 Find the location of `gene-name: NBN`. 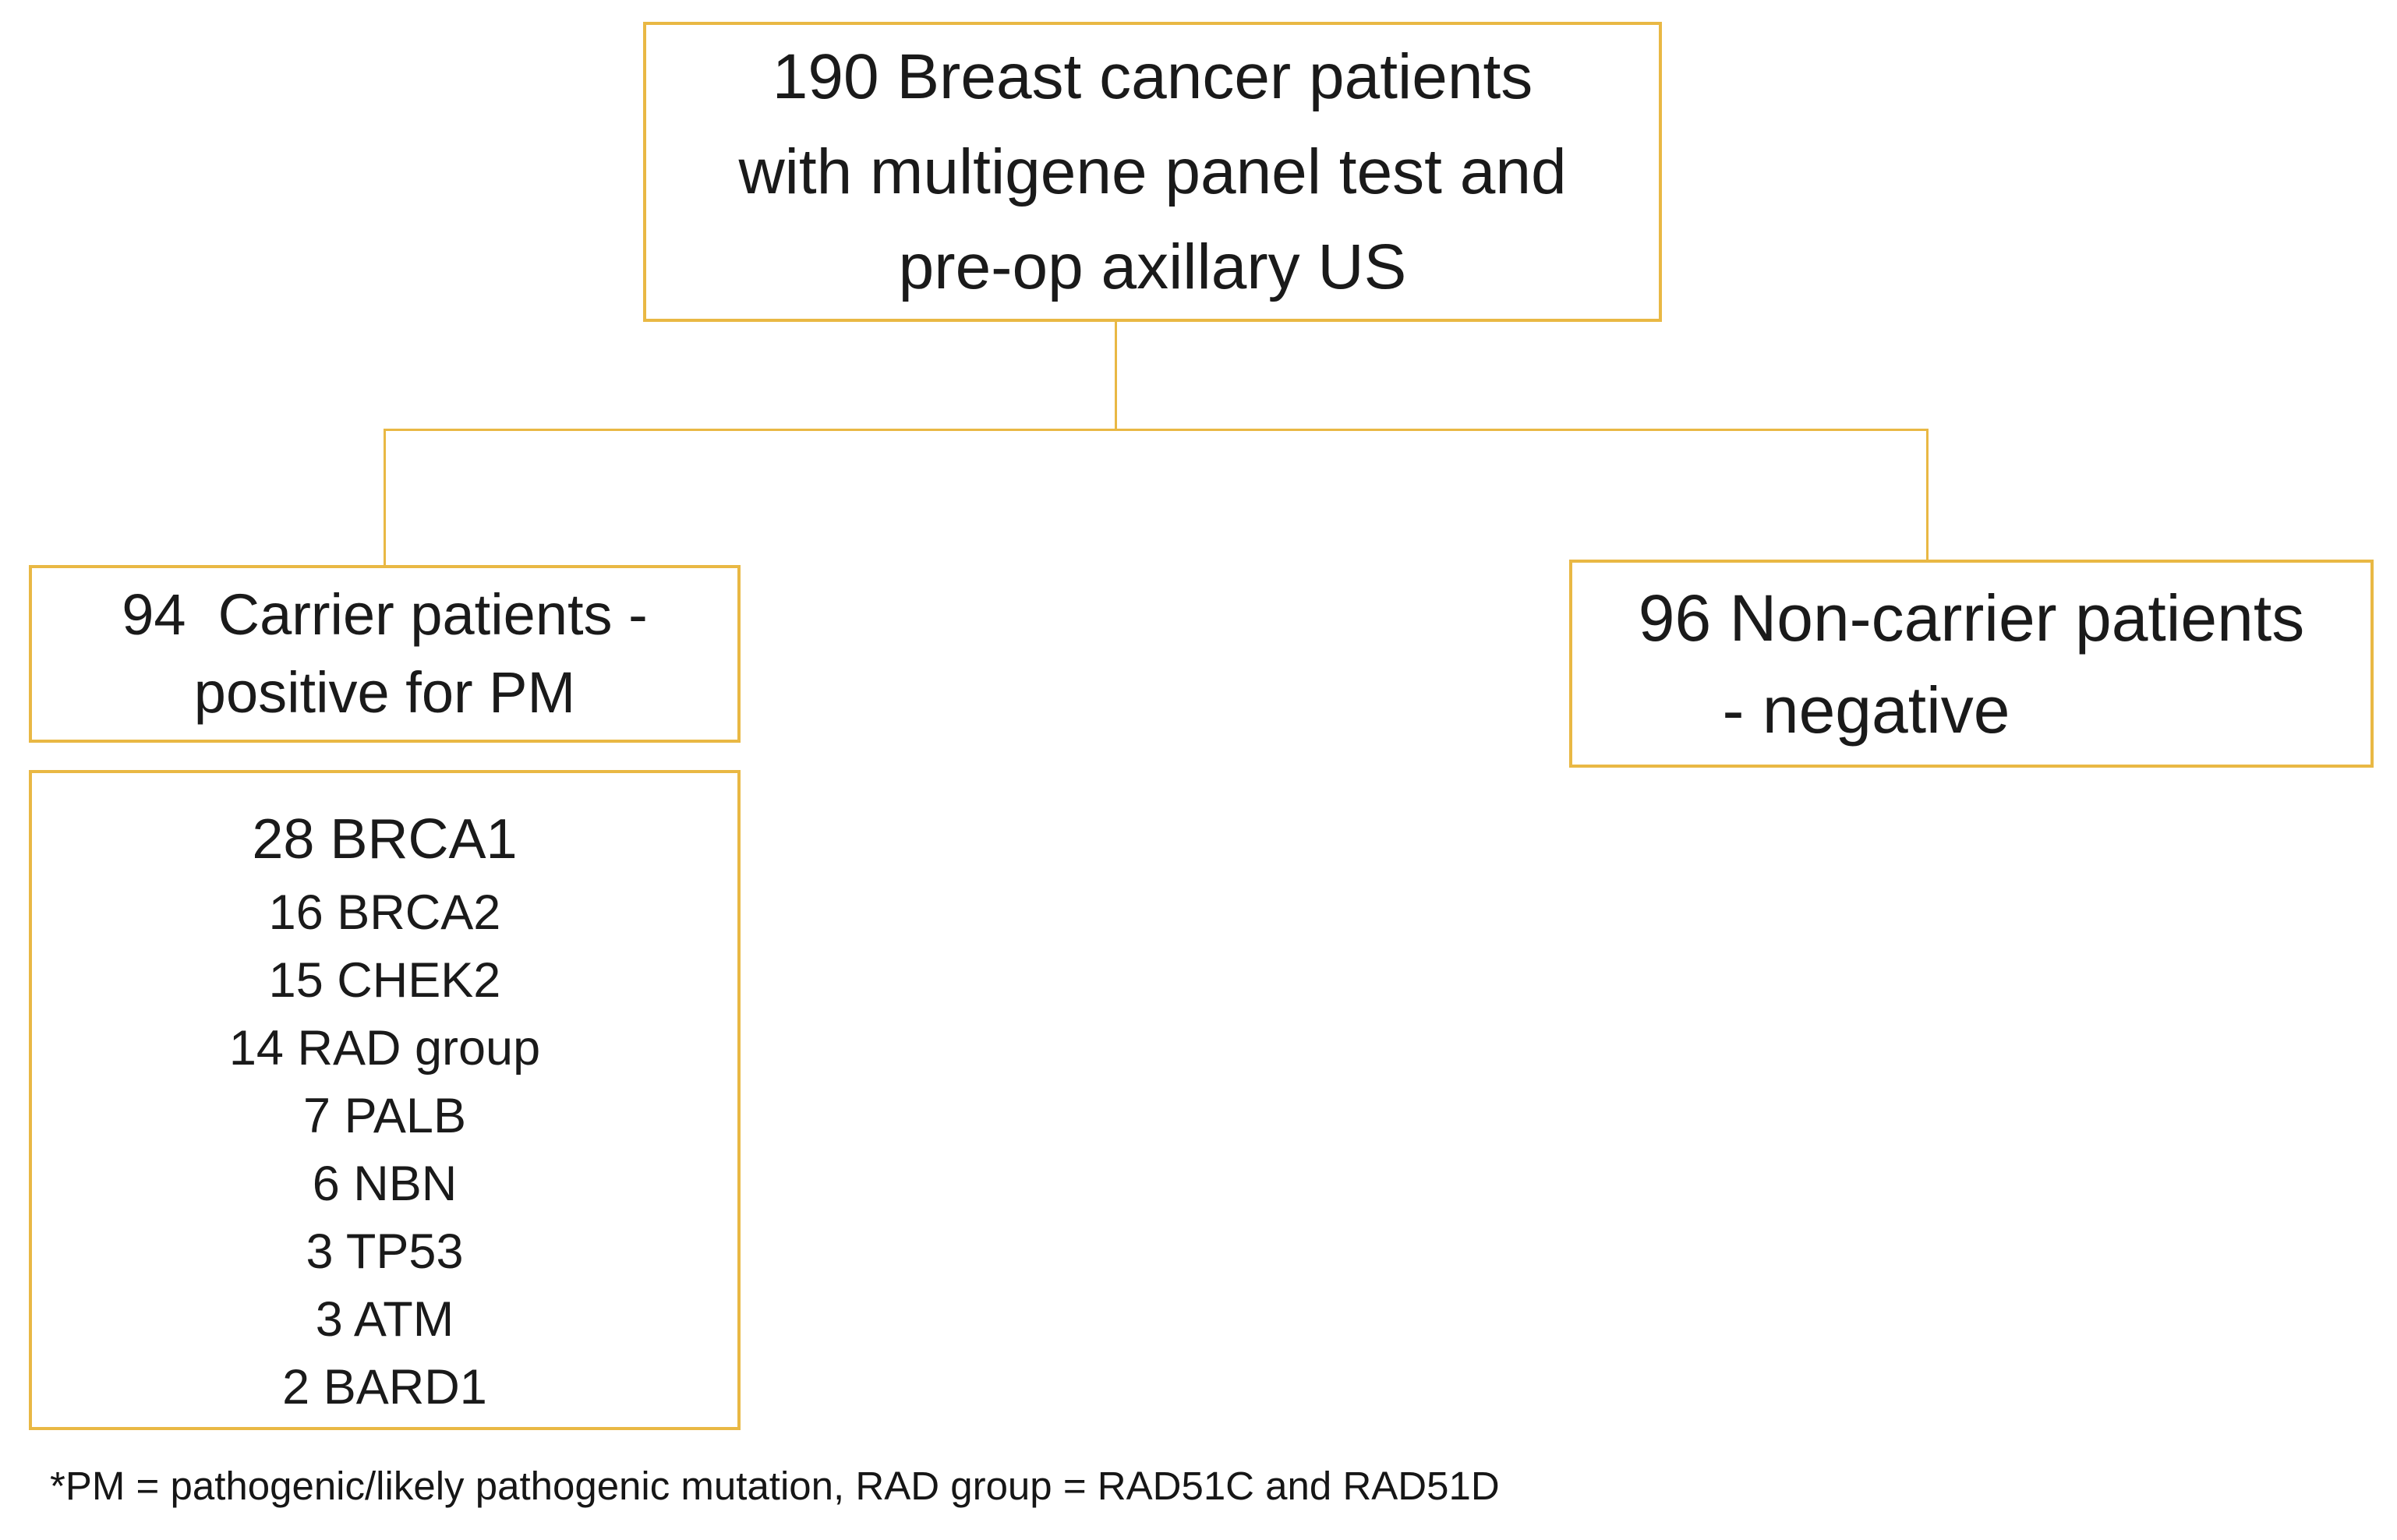

gene-name: NBN is located at coordinates (406, 1184).